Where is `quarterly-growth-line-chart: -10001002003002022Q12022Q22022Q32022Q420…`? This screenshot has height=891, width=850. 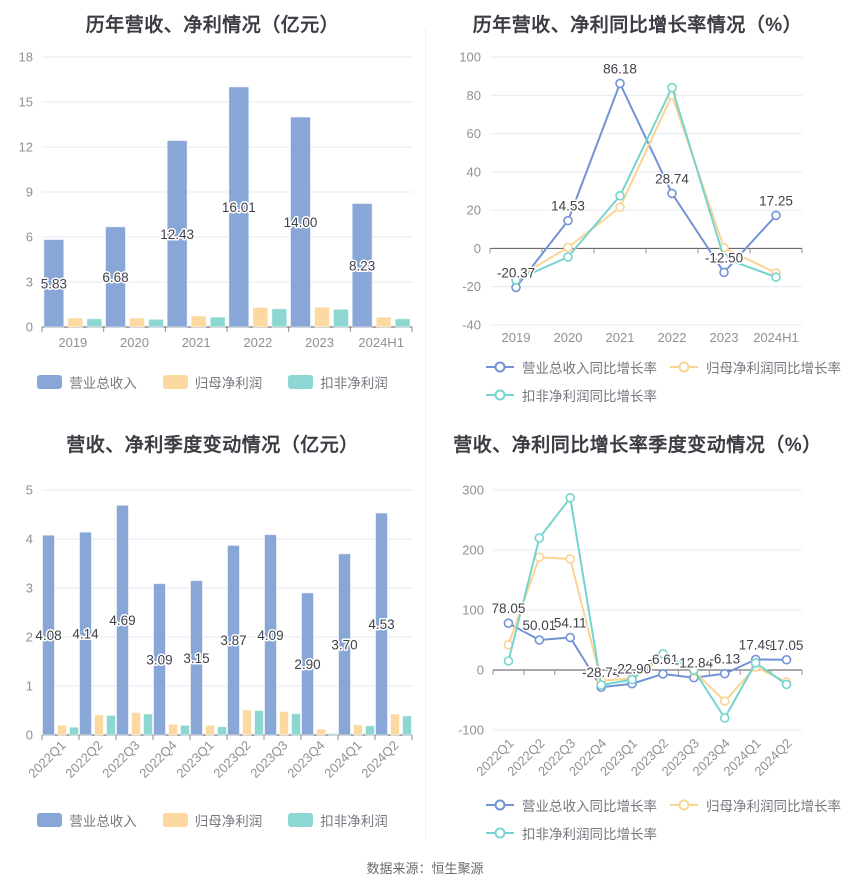 quarterly-growth-line-chart: -10001002003002022Q12022Q22022Q32022Q420… is located at coordinates (631, 631).